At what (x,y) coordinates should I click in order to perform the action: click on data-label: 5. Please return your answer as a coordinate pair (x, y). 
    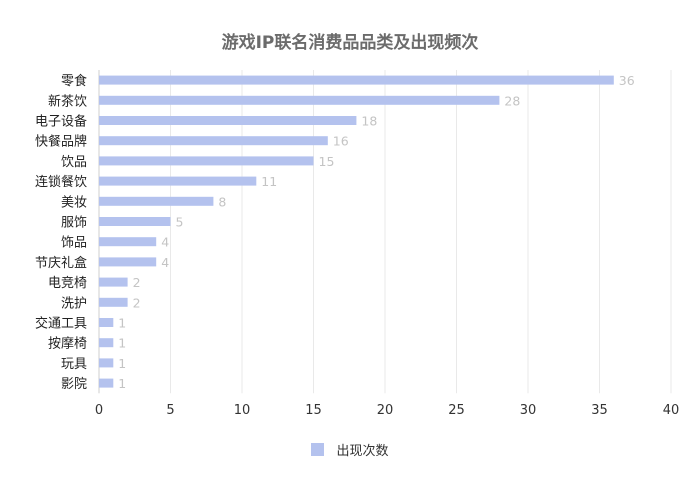
    Looking at the image, I should click on (180, 222).